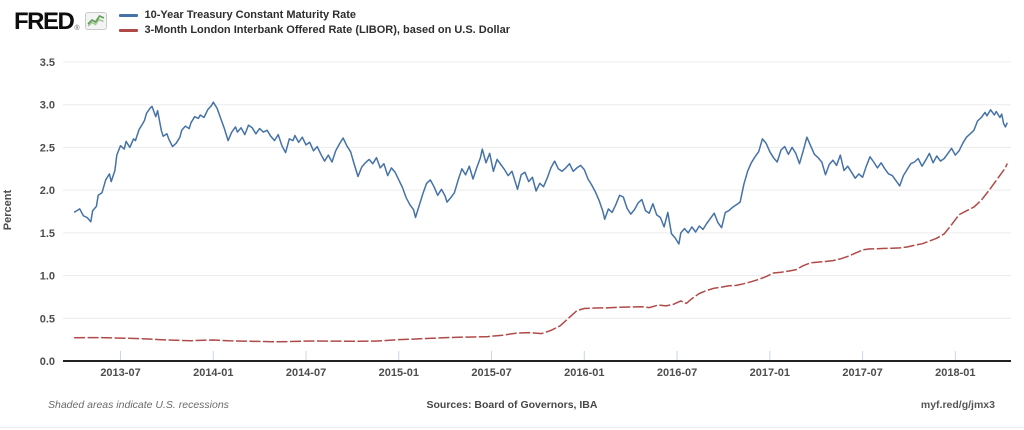 Image resolution: width=1024 pixels, height=430 pixels. I want to click on treasury-legend-swatch, so click(128, 15).